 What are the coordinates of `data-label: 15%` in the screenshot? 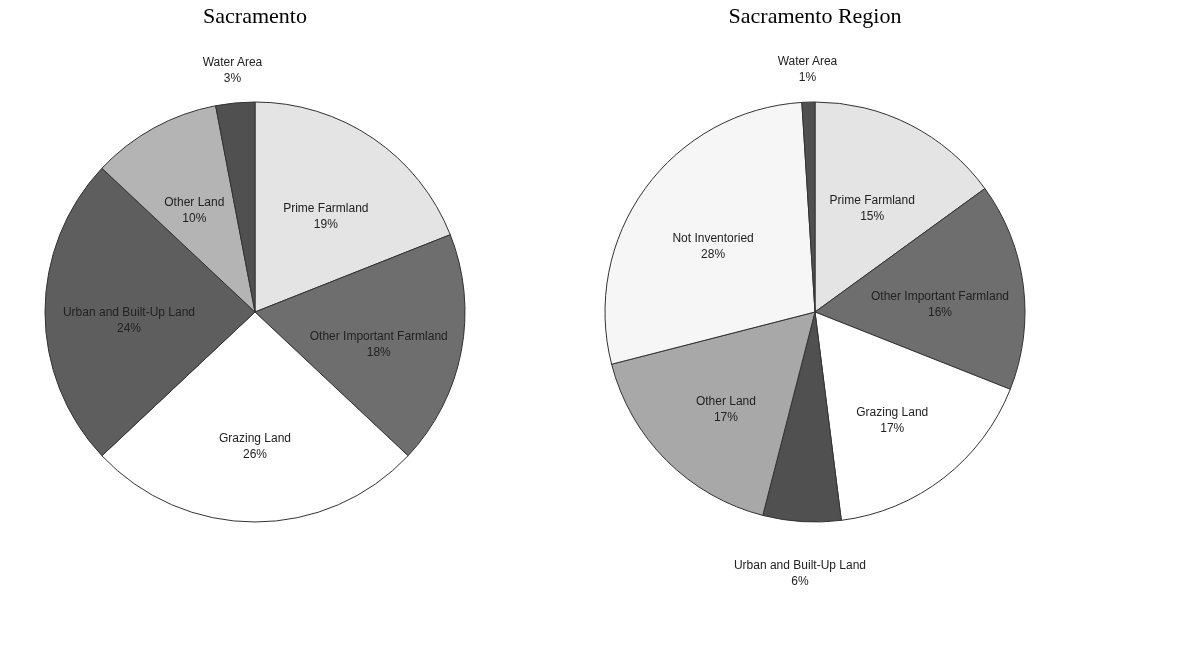 It's located at (872, 215).